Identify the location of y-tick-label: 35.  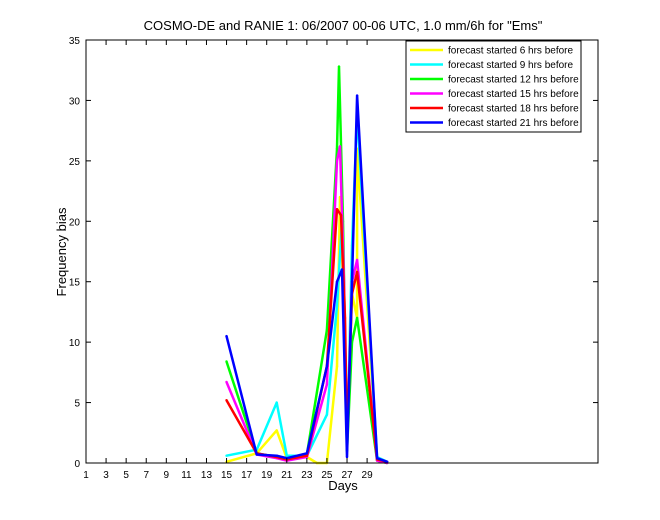
(75, 41).